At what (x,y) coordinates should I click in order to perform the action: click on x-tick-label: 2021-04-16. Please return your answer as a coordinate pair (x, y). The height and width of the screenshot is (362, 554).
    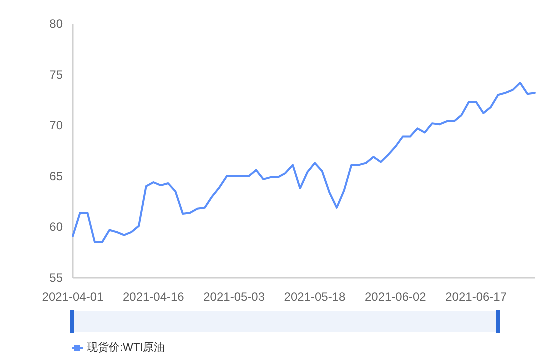
    Looking at the image, I should click on (153, 297).